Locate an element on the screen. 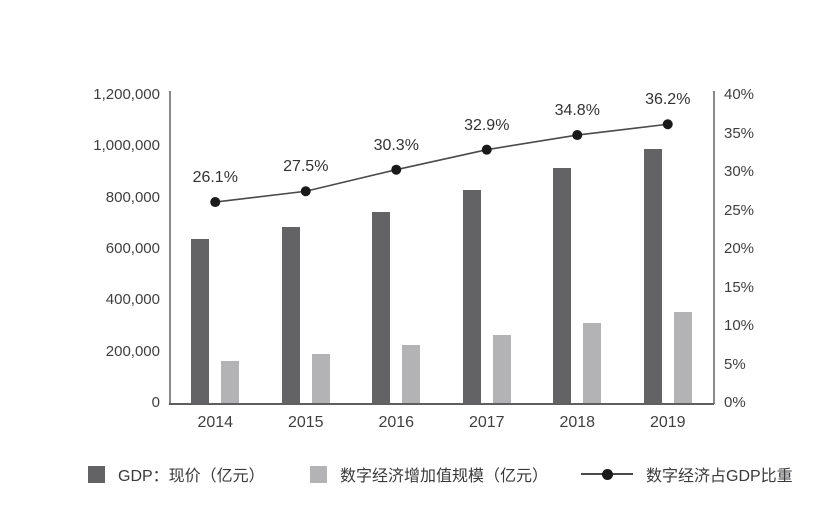  ratio-data-label: 32.9% is located at coordinates (487, 125).